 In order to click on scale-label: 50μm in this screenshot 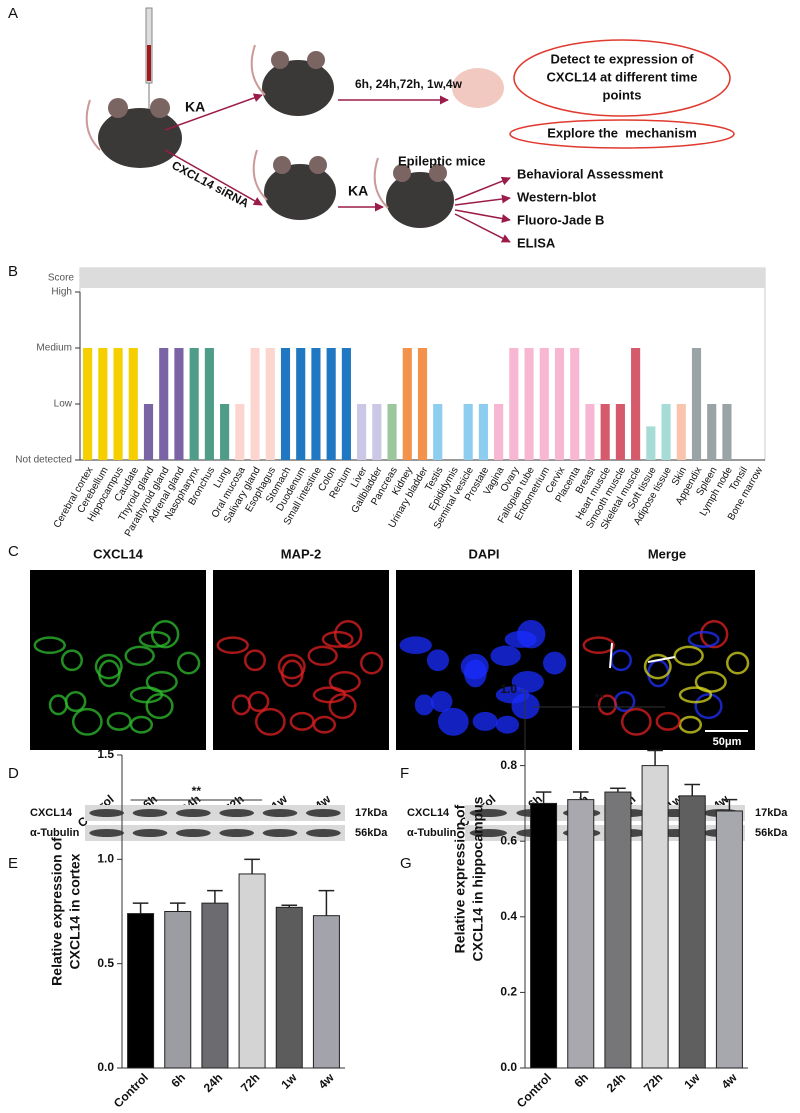, I will do `click(727, 742)`.